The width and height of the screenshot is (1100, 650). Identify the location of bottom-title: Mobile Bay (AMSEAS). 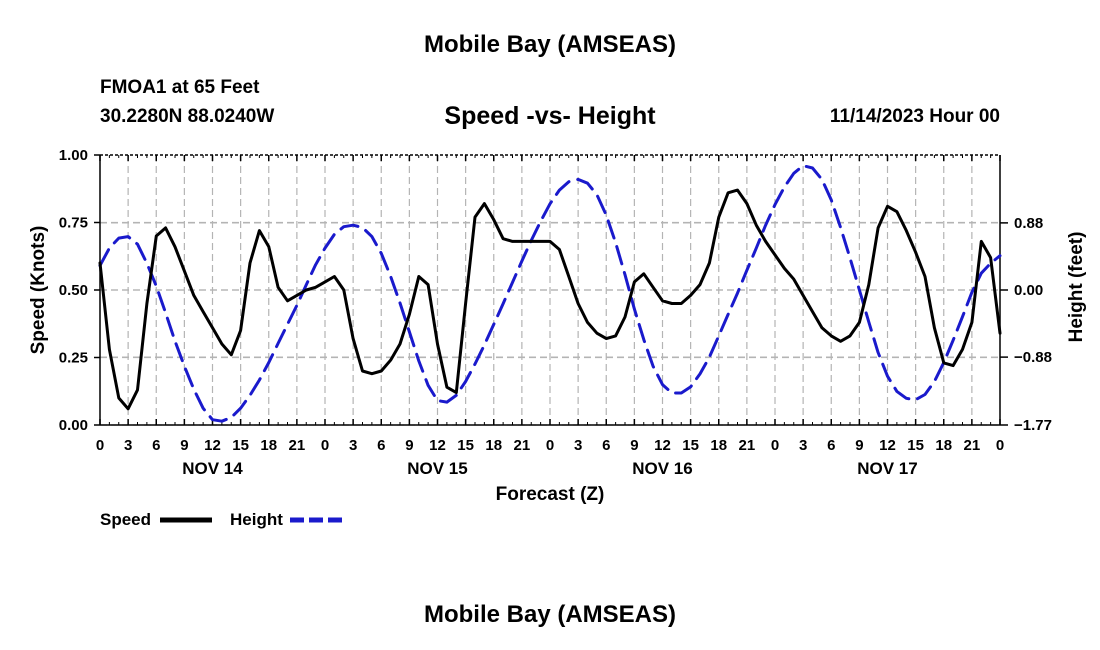
(550, 614).